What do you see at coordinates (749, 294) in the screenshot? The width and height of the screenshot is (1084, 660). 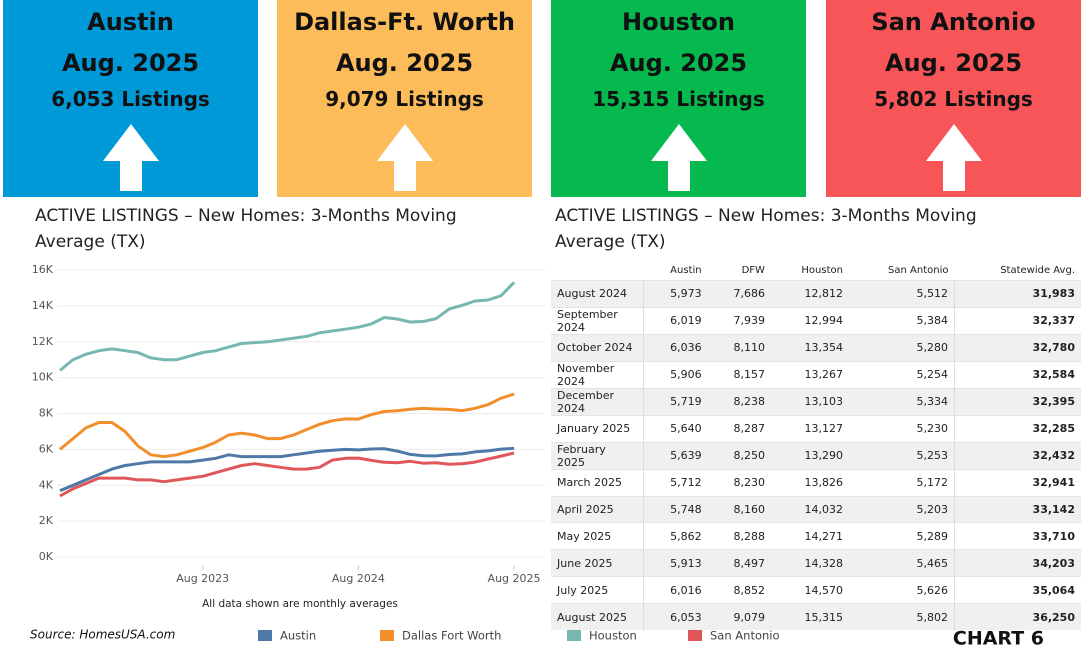 I see `cell: 7,686` at bounding box center [749, 294].